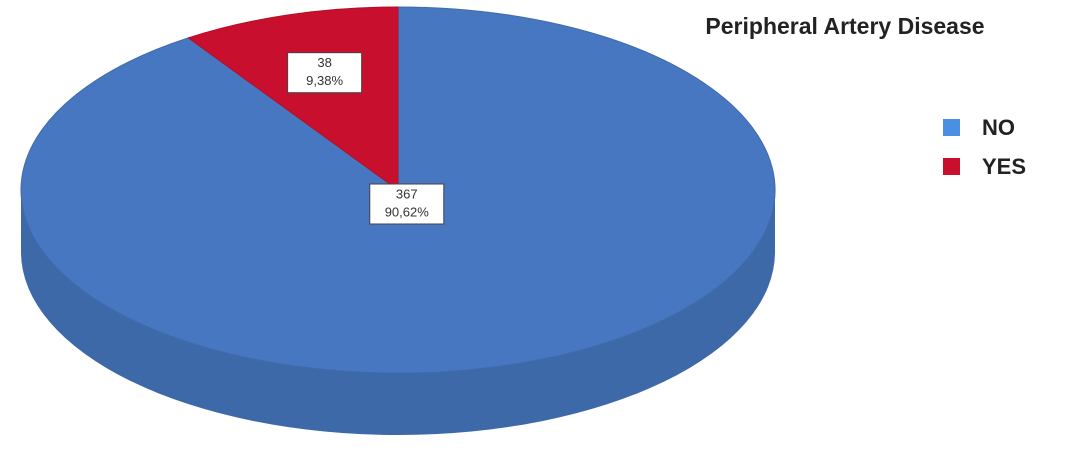 The height and width of the screenshot is (450, 1084). Describe the element at coordinates (407, 211) in the screenshot. I see `data-label: 90,62%` at that location.